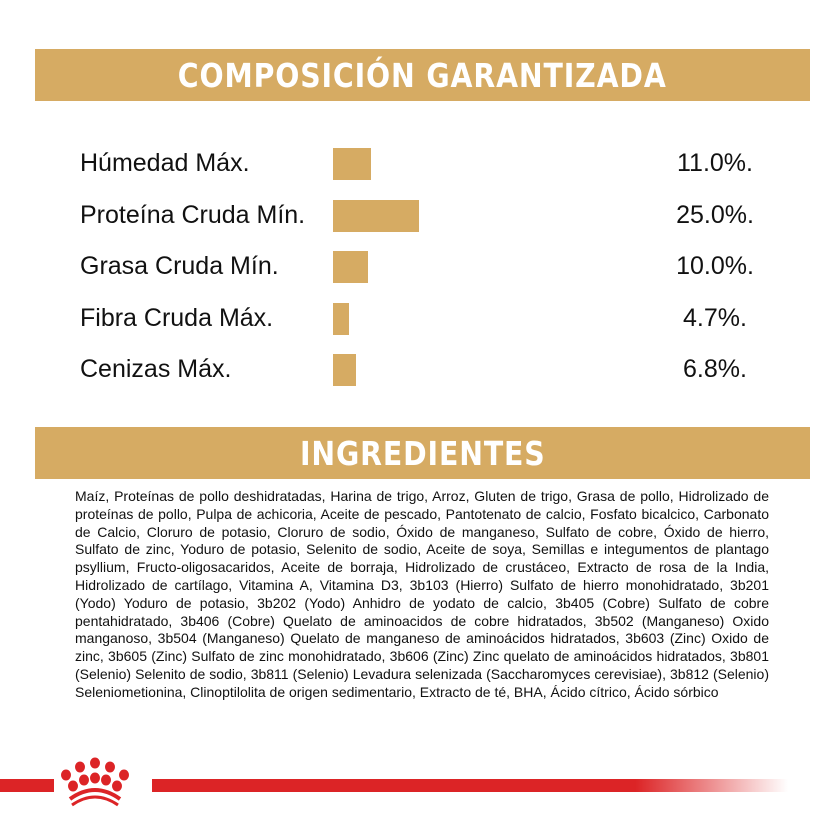 This screenshot has height=840, width=840. Describe the element at coordinates (95, 782) in the screenshot. I see `royal-canin-crown-icon` at that location.